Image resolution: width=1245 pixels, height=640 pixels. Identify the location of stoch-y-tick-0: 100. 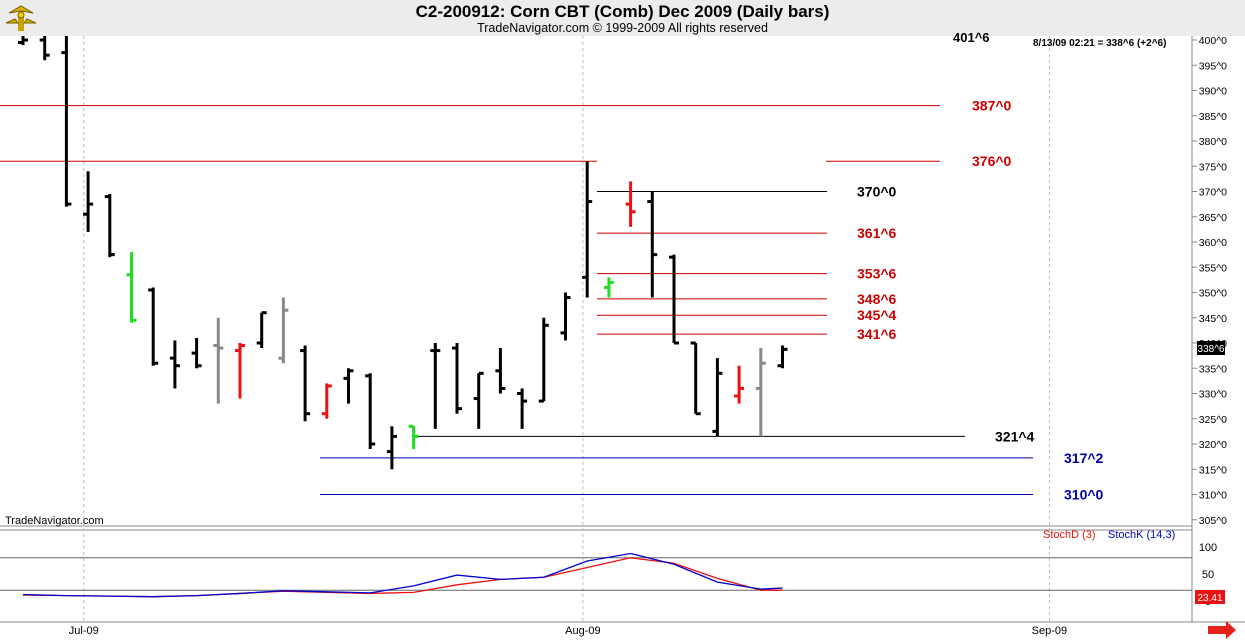
(1208, 548).